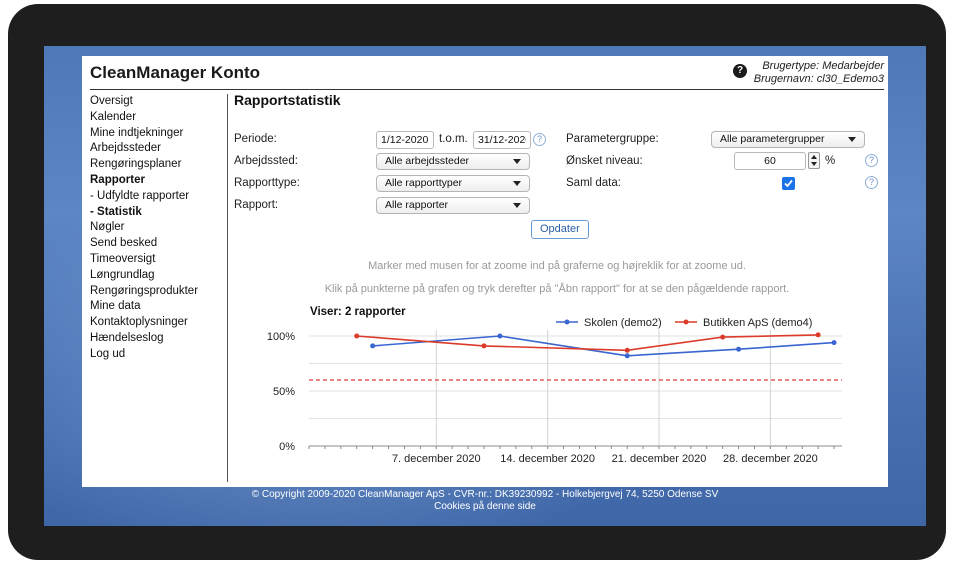  Describe the element at coordinates (593, 183) in the screenshot. I see `saml-data-label: Saml data:` at that location.